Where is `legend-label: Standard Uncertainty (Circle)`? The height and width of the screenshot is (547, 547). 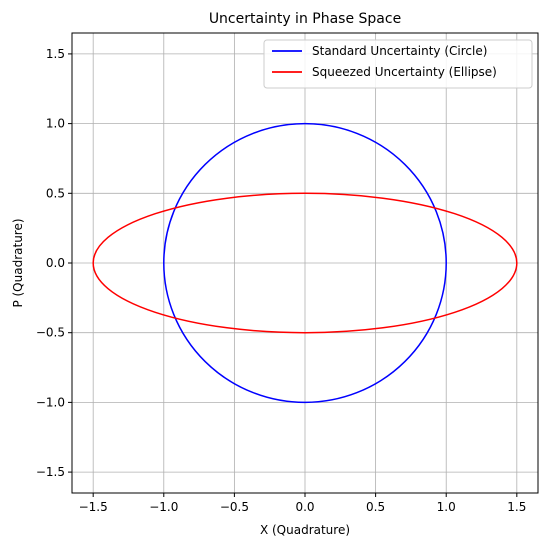
legend-label: Standard Uncertainty (Circle) is located at coordinates (399, 51).